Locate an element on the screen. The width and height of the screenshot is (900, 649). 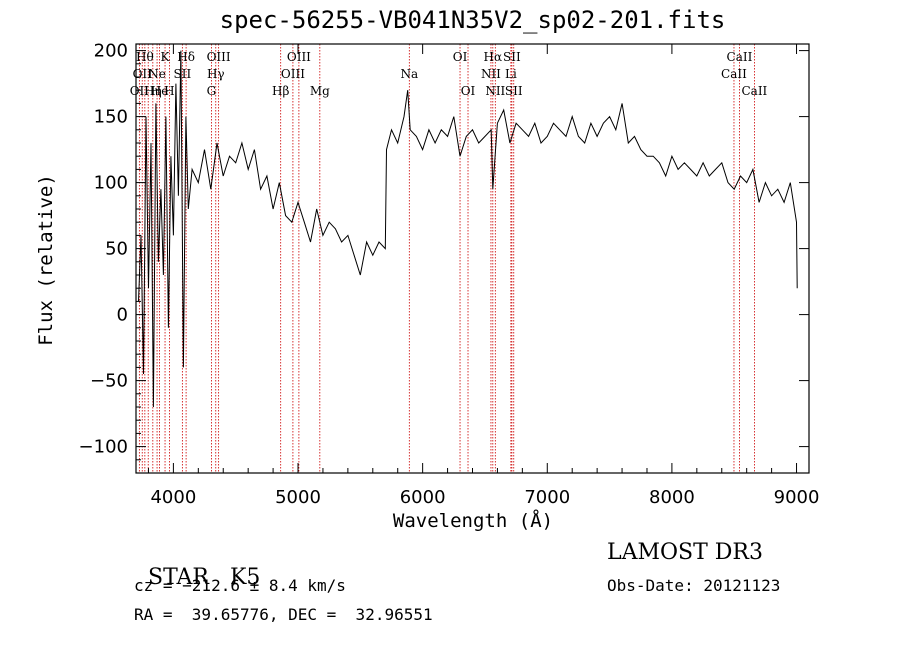
x-tick-label: 6000 is located at coordinates (423, 497).